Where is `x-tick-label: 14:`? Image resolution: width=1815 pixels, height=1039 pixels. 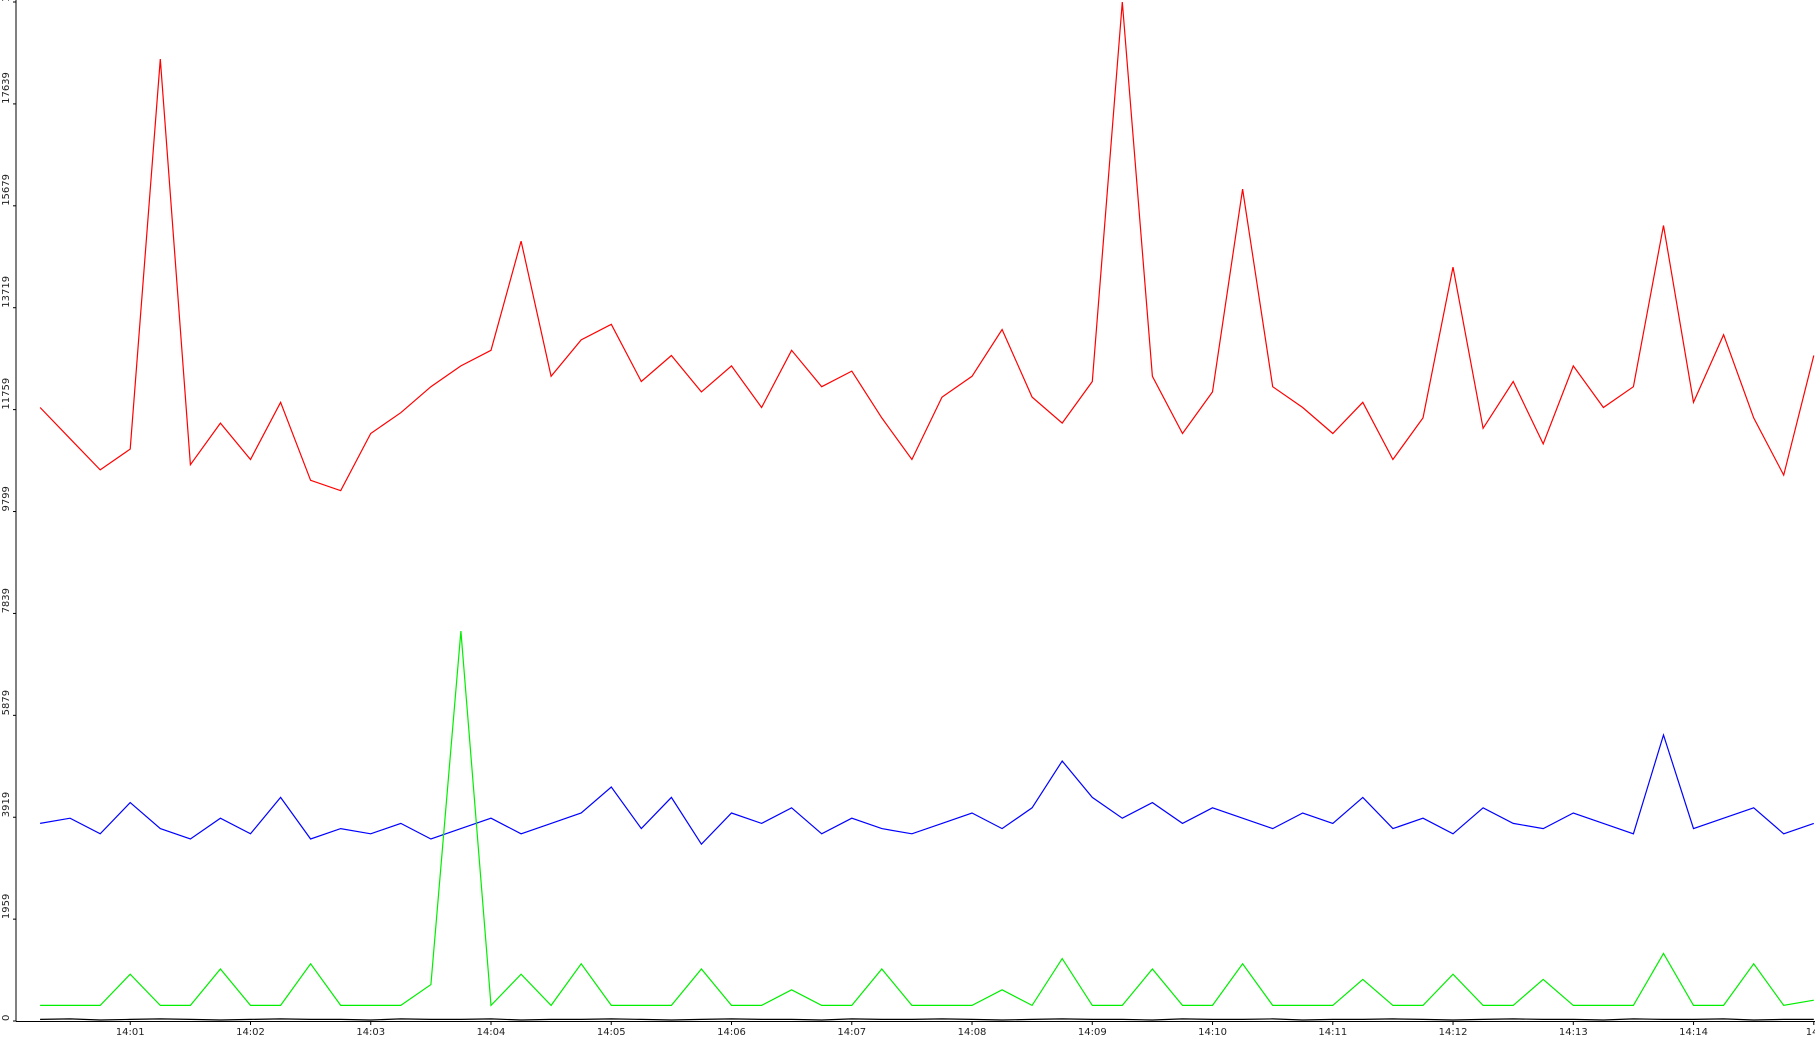
x-tick-label: 14: is located at coordinates (1810, 1032).